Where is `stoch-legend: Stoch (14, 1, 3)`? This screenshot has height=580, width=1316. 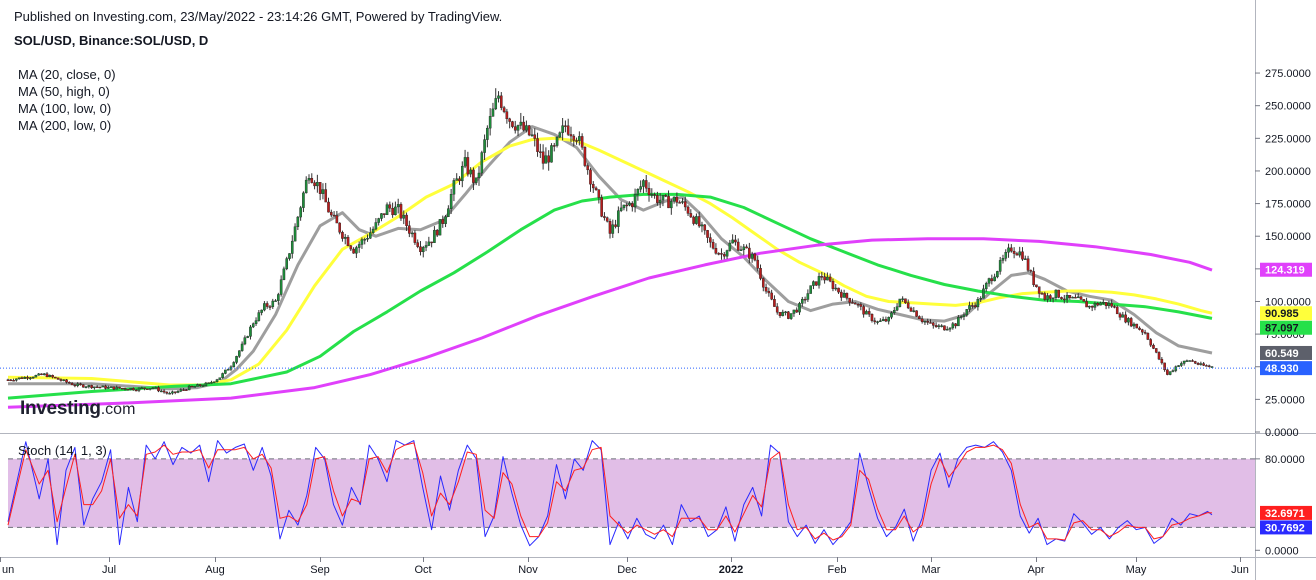
stoch-legend: Stoch (14, 1, 3) is located at coordinates (62, 450).